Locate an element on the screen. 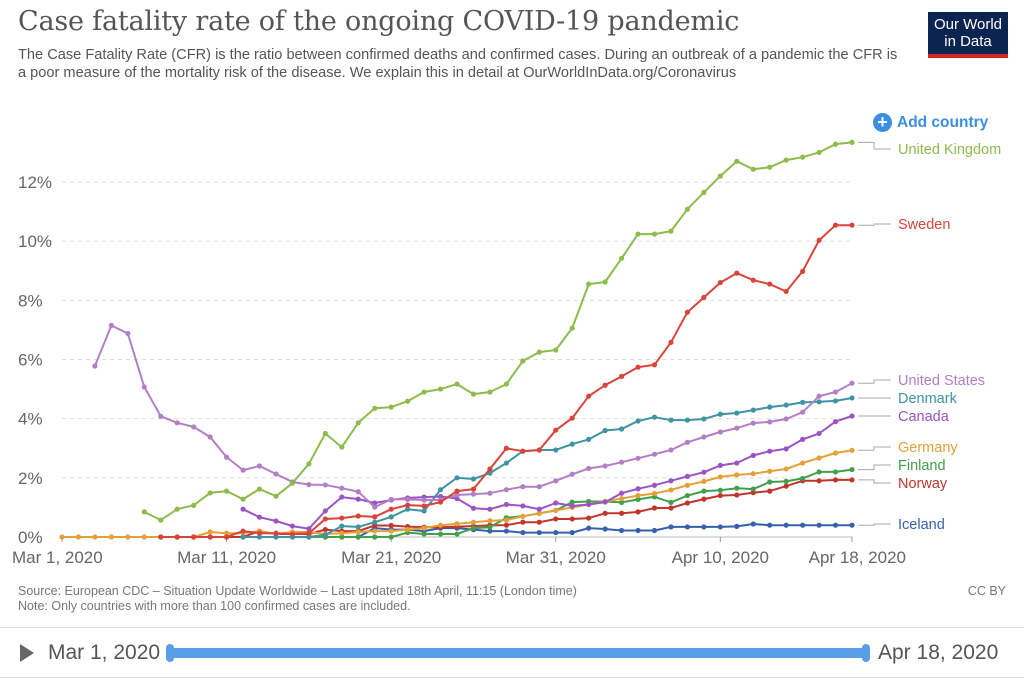 This screenshot has height=680, width=1024. logo-line-2: in Data is located at coordinates (968, 41).